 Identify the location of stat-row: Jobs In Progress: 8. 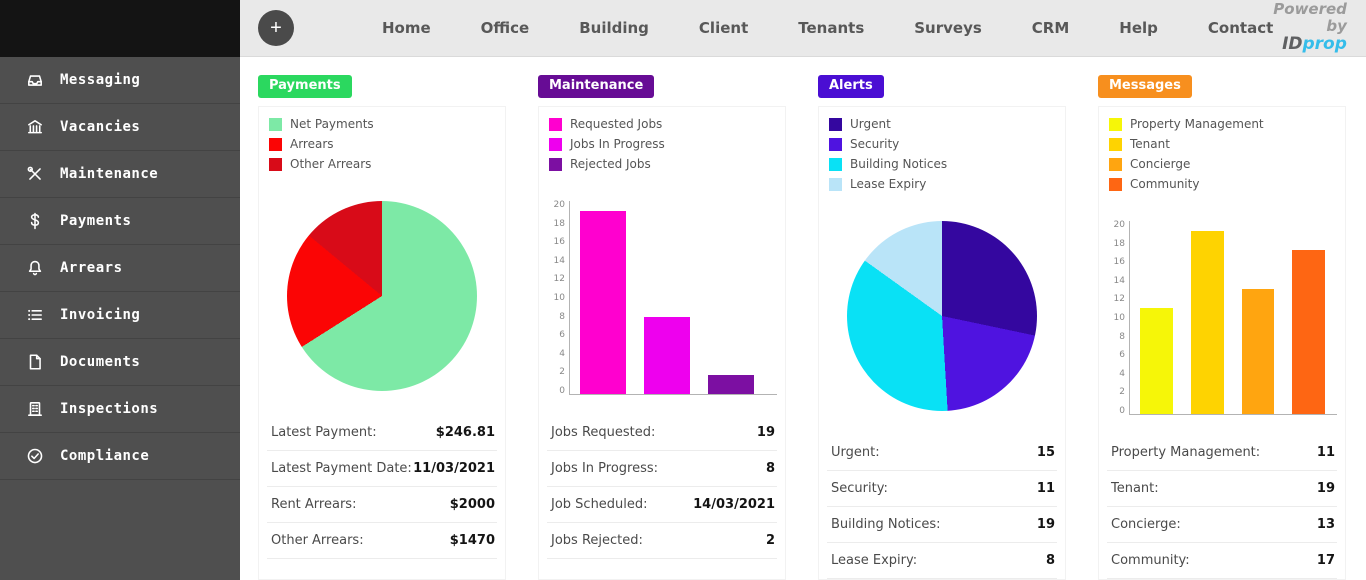
(662, 469).